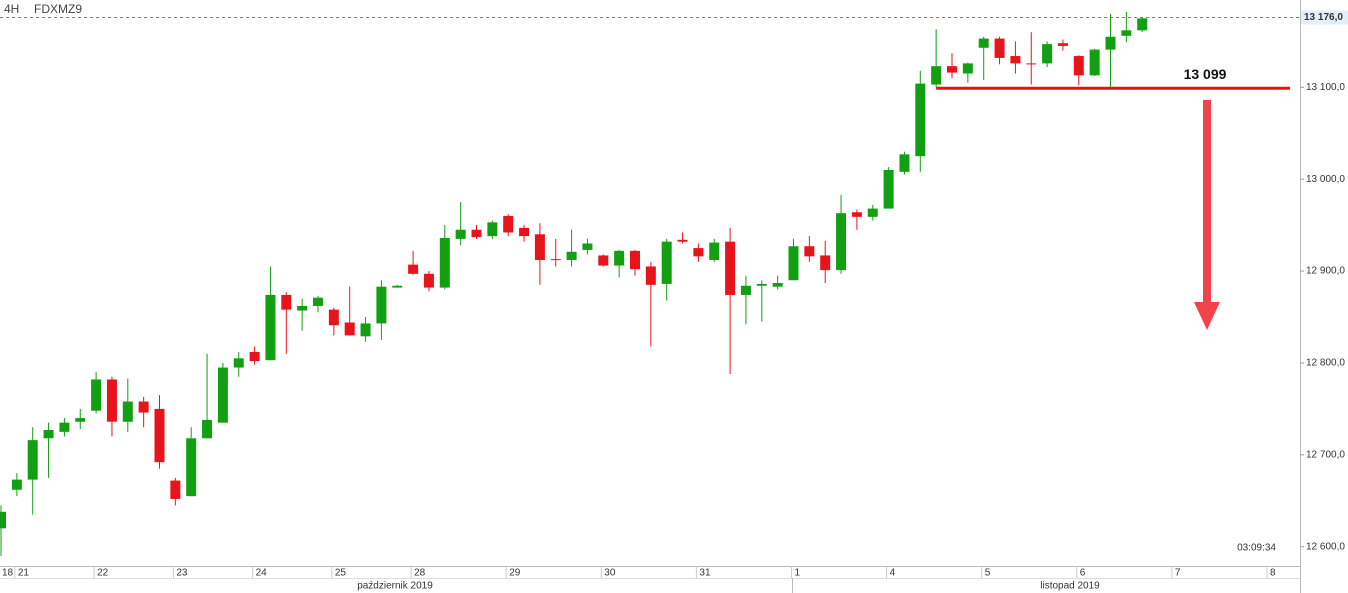 The width and height of the screenshot is (1348, 593). I want to click on month-label: listopad 2019, so click(1070, 586).